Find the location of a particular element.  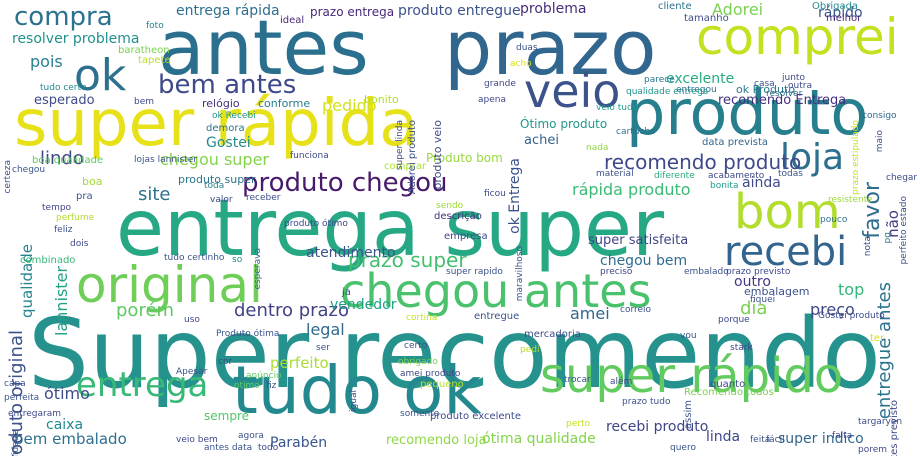

word-entregue: entregue is located at coordinates (497, 316).